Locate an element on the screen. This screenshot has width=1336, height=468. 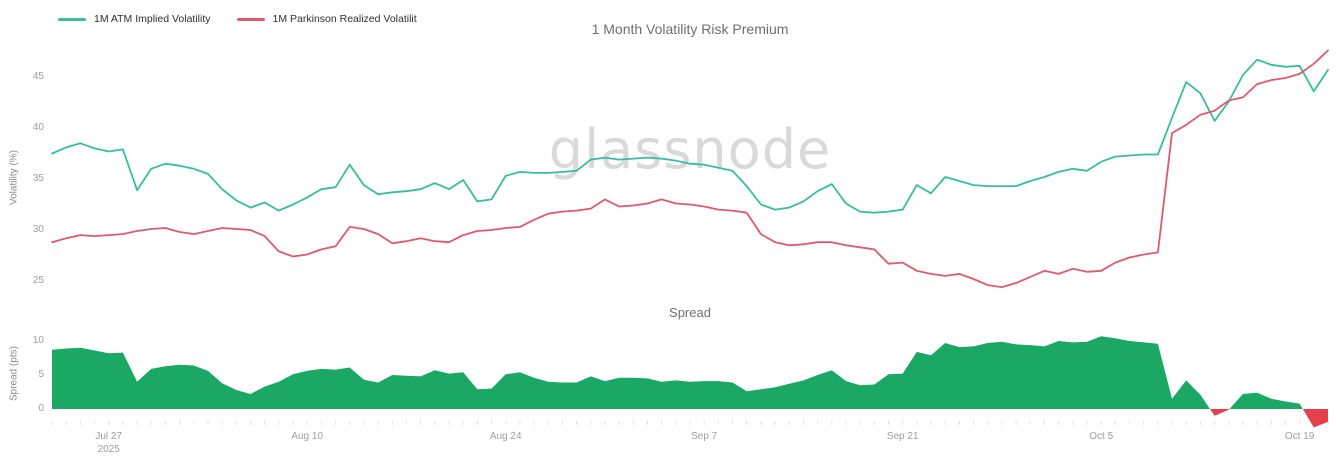
spread-tick-label: 0 is located at coordinates (41, 408).